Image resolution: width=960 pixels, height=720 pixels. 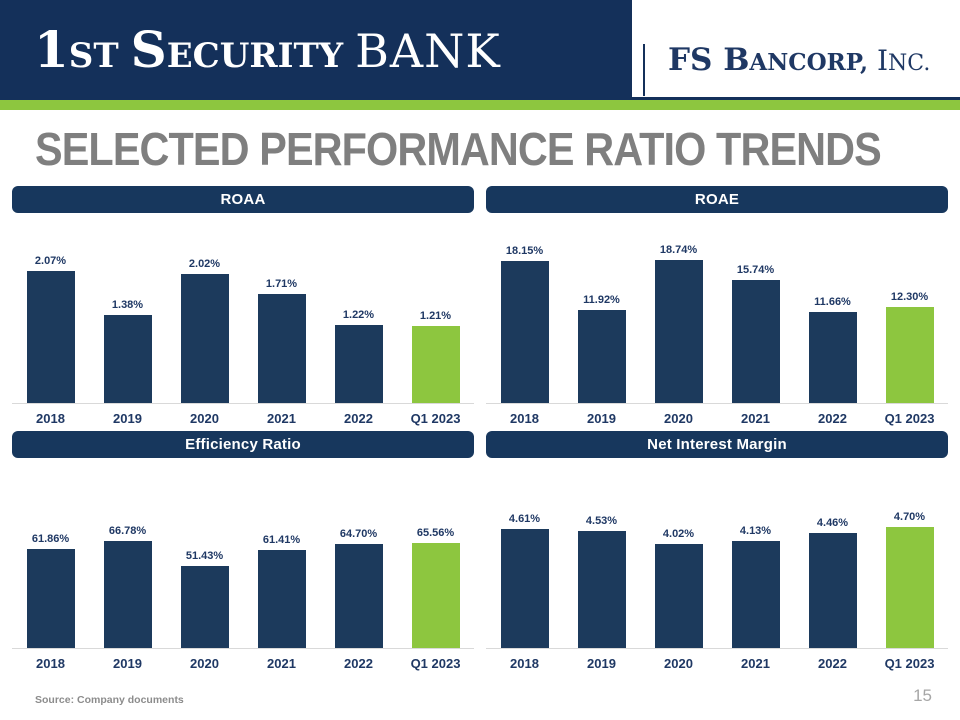 I want to click on bar-slot: 61.86%, so click(x=50, y=568).